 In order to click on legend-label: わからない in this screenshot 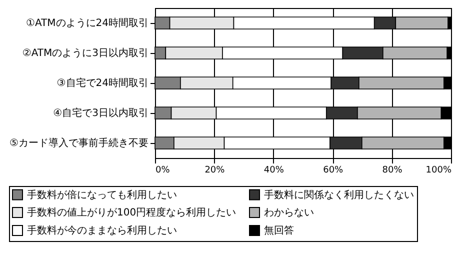, I will do `click(289, 213)`.